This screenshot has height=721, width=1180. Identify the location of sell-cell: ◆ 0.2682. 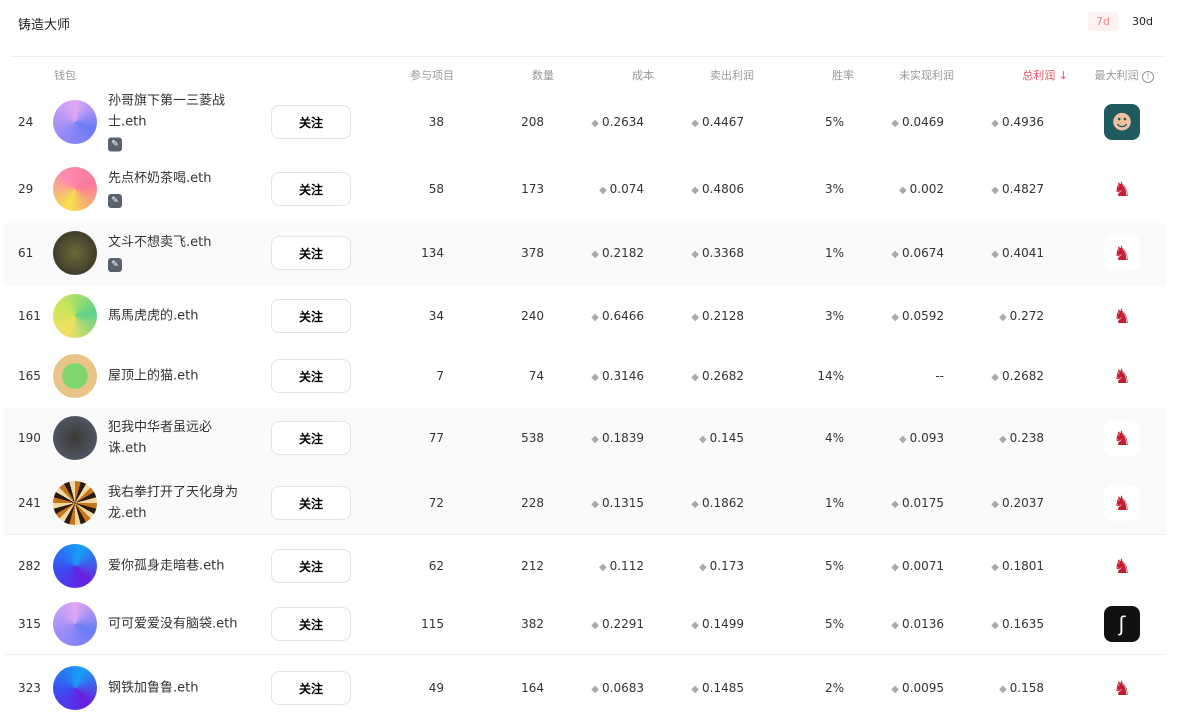
(717, 376).